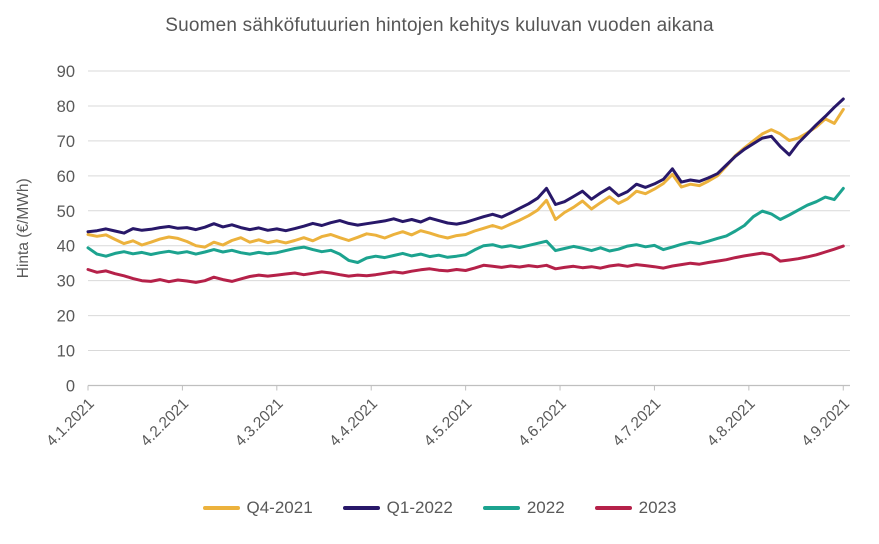 The width and height of the screenshot is (879, 544). I want to click on y-tick-label: 70, so click(66, 142).